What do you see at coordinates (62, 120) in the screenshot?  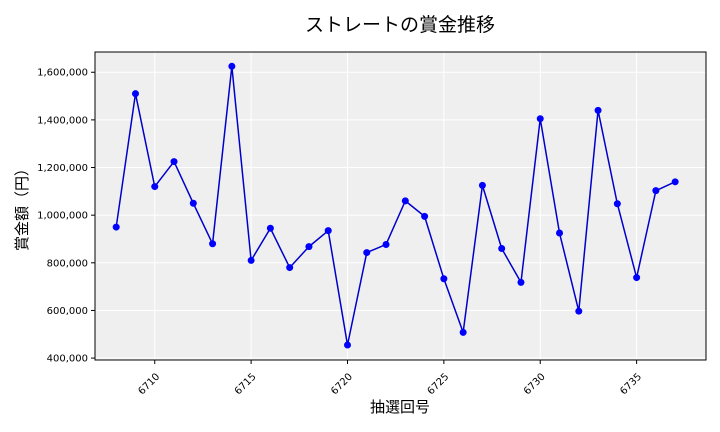 I see `y-tick-label: 1,400,000` at bounding box center [62, 120].